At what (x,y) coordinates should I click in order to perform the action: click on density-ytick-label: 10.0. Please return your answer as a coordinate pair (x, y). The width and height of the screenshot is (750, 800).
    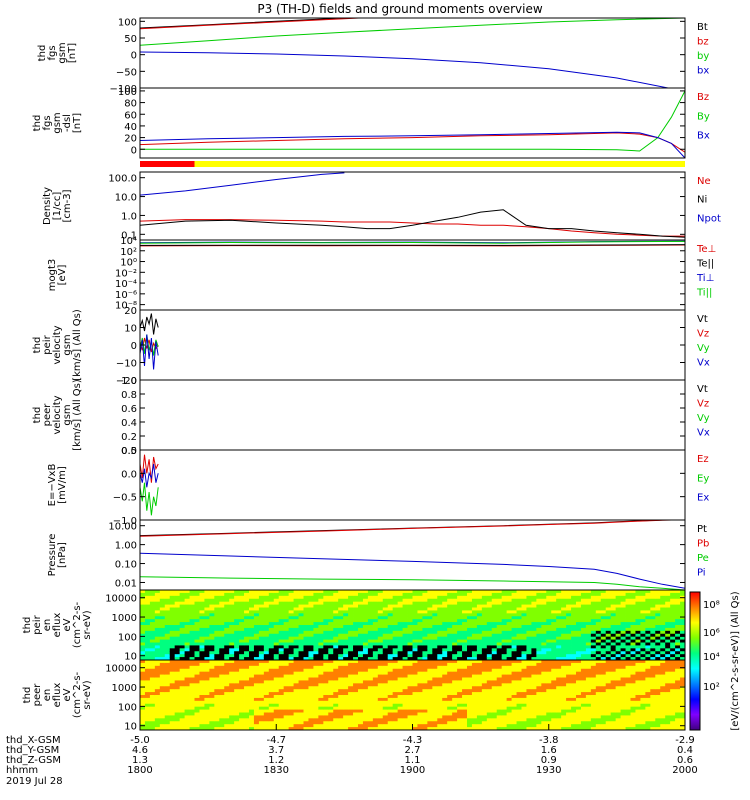
    Looking at the image, I should click on (126, 198).